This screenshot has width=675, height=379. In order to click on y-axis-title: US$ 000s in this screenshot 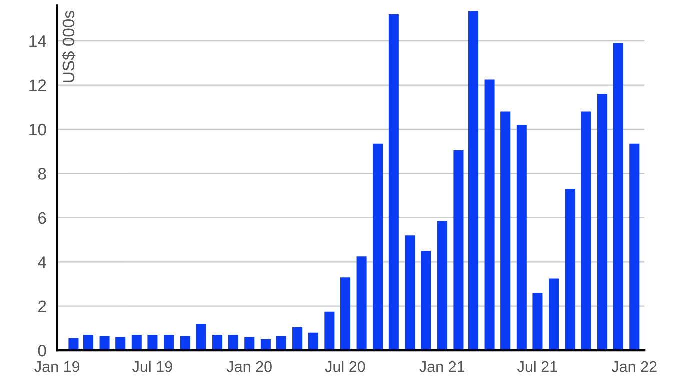, I will do `click(69, 46)`.